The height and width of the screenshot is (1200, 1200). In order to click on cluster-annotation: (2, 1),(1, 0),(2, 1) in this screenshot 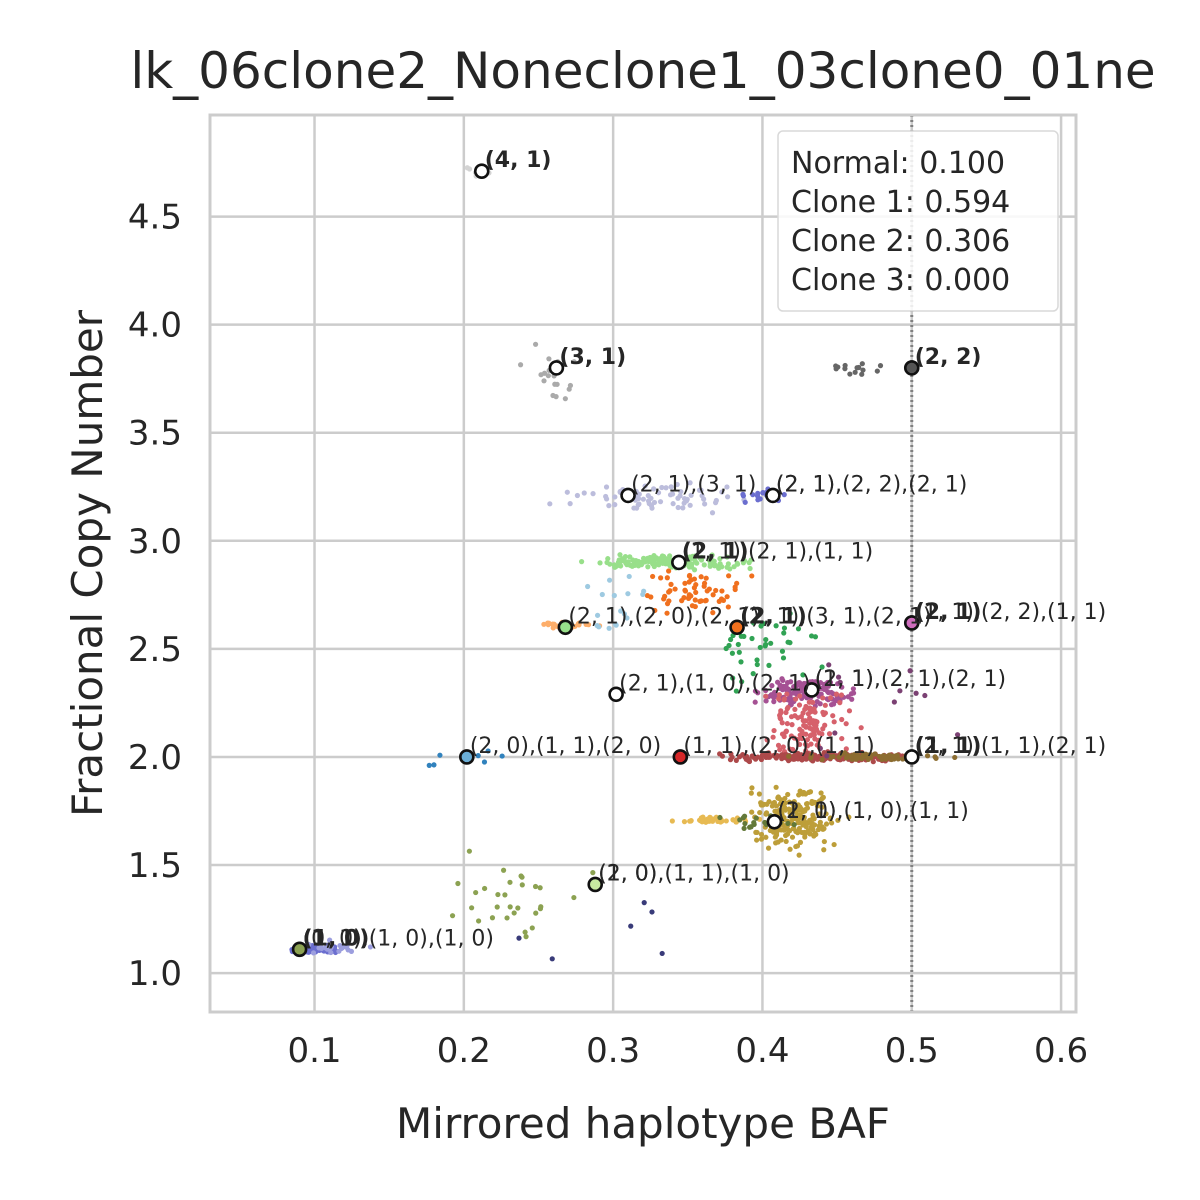, I will do `click(714, 683)`.